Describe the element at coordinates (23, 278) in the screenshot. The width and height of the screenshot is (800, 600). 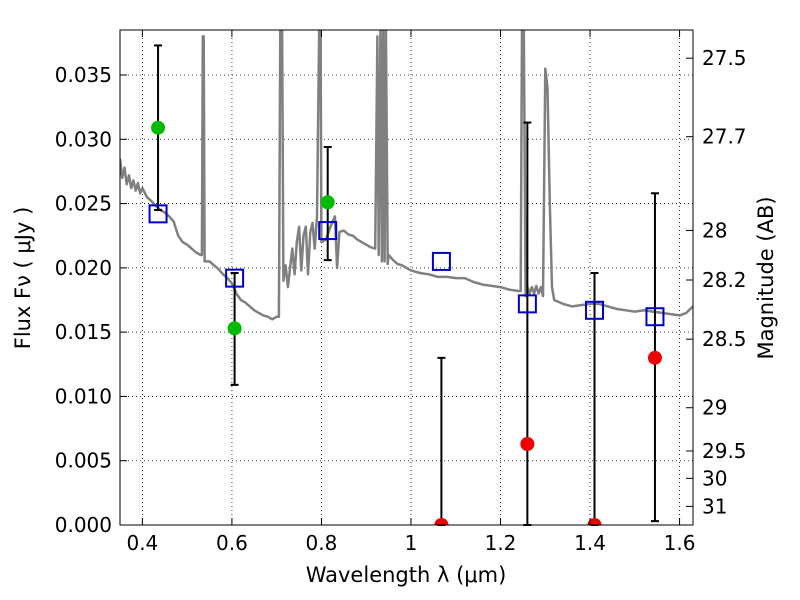
I see `y-axis-title: Flux Fν ( μJy )` at that location.